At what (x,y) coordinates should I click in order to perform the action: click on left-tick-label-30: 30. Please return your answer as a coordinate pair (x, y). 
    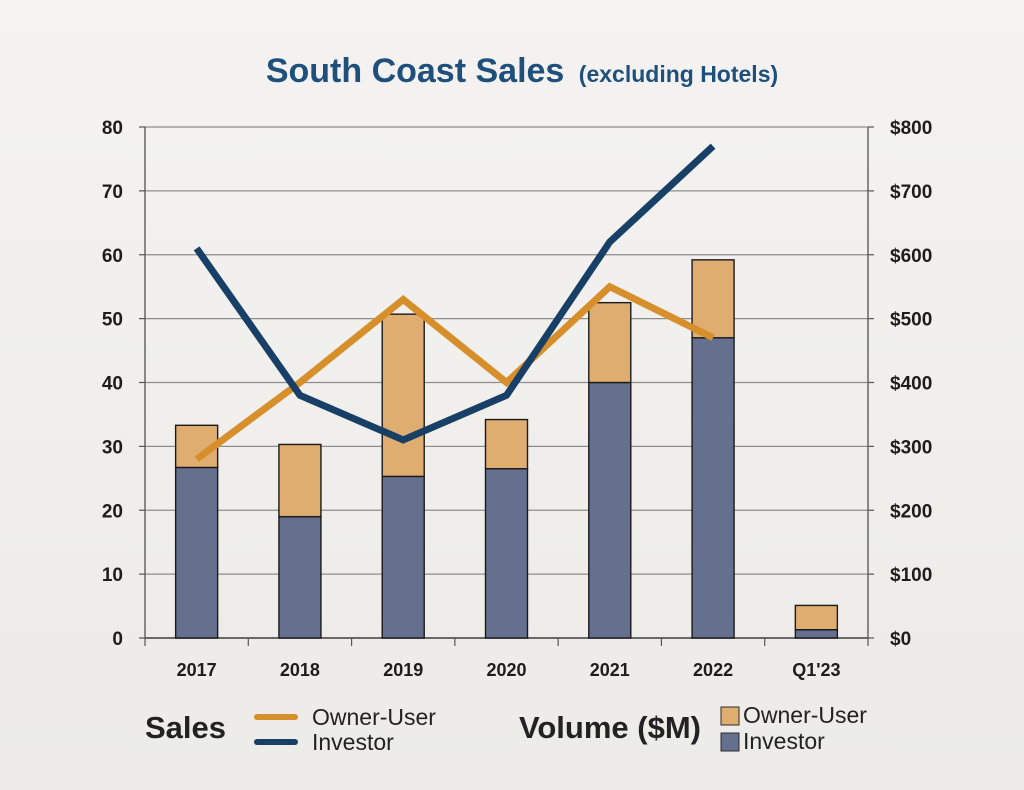
    Looking at the image, I should click on (112, 447).